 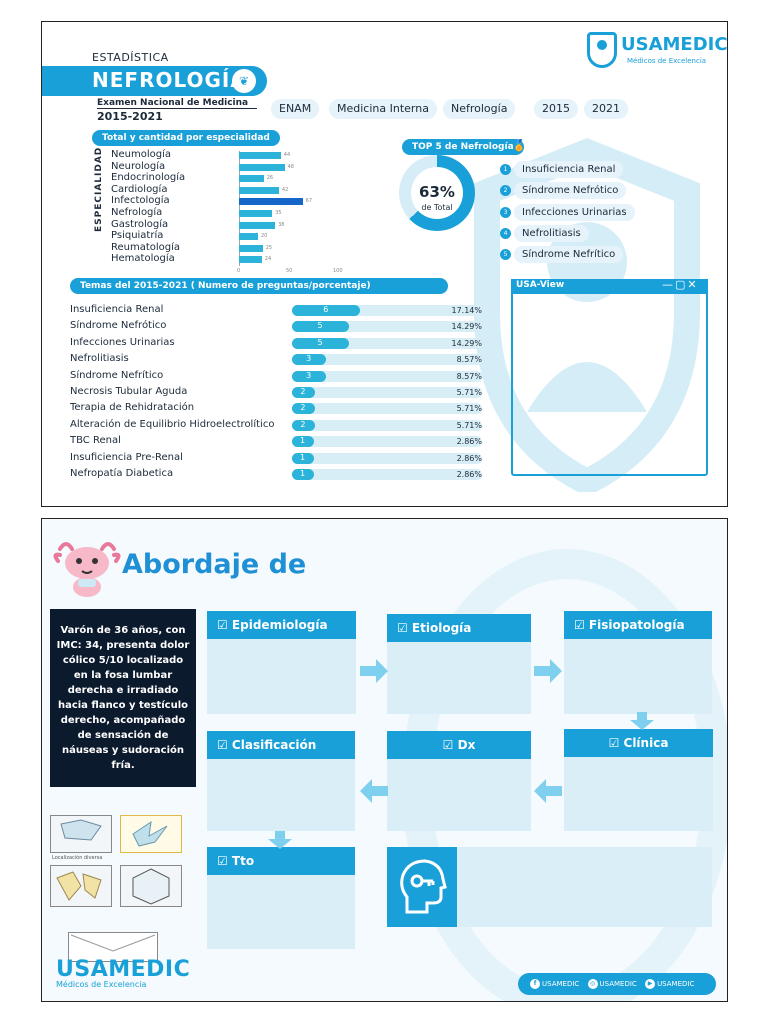 I want to click on instagram-handle: USAMEDIC, so click(x=618, y=984).